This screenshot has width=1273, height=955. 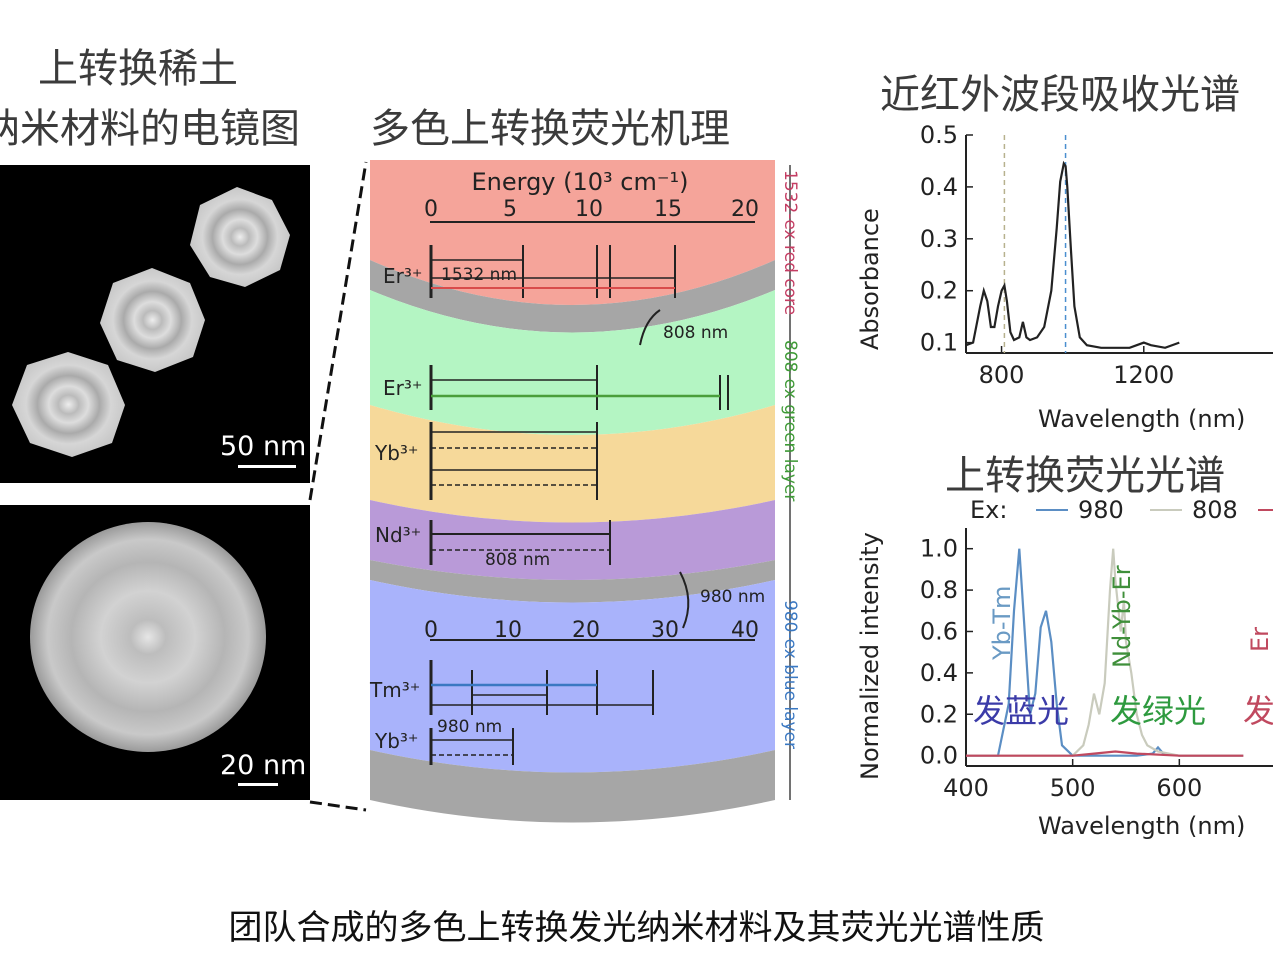 I want to click on y-tick-label: 0.0, so click(x=939, y=756).